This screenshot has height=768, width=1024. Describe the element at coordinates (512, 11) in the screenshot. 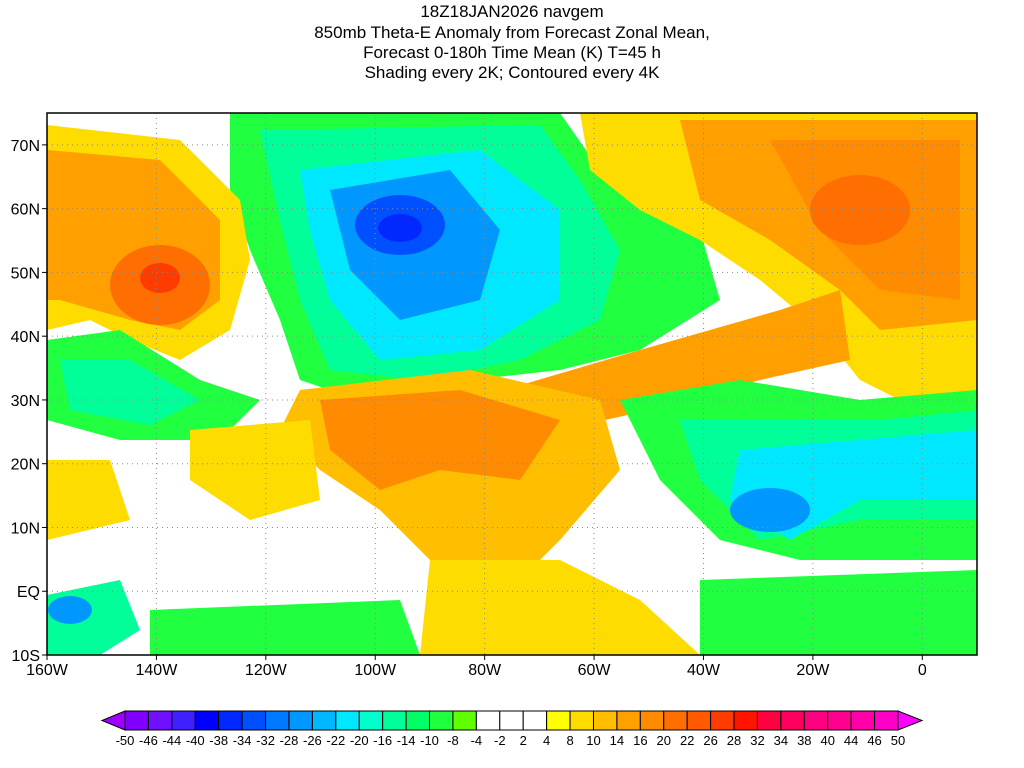

I see `title-line-1: 18Z18JAN2026 navgem` at that location.